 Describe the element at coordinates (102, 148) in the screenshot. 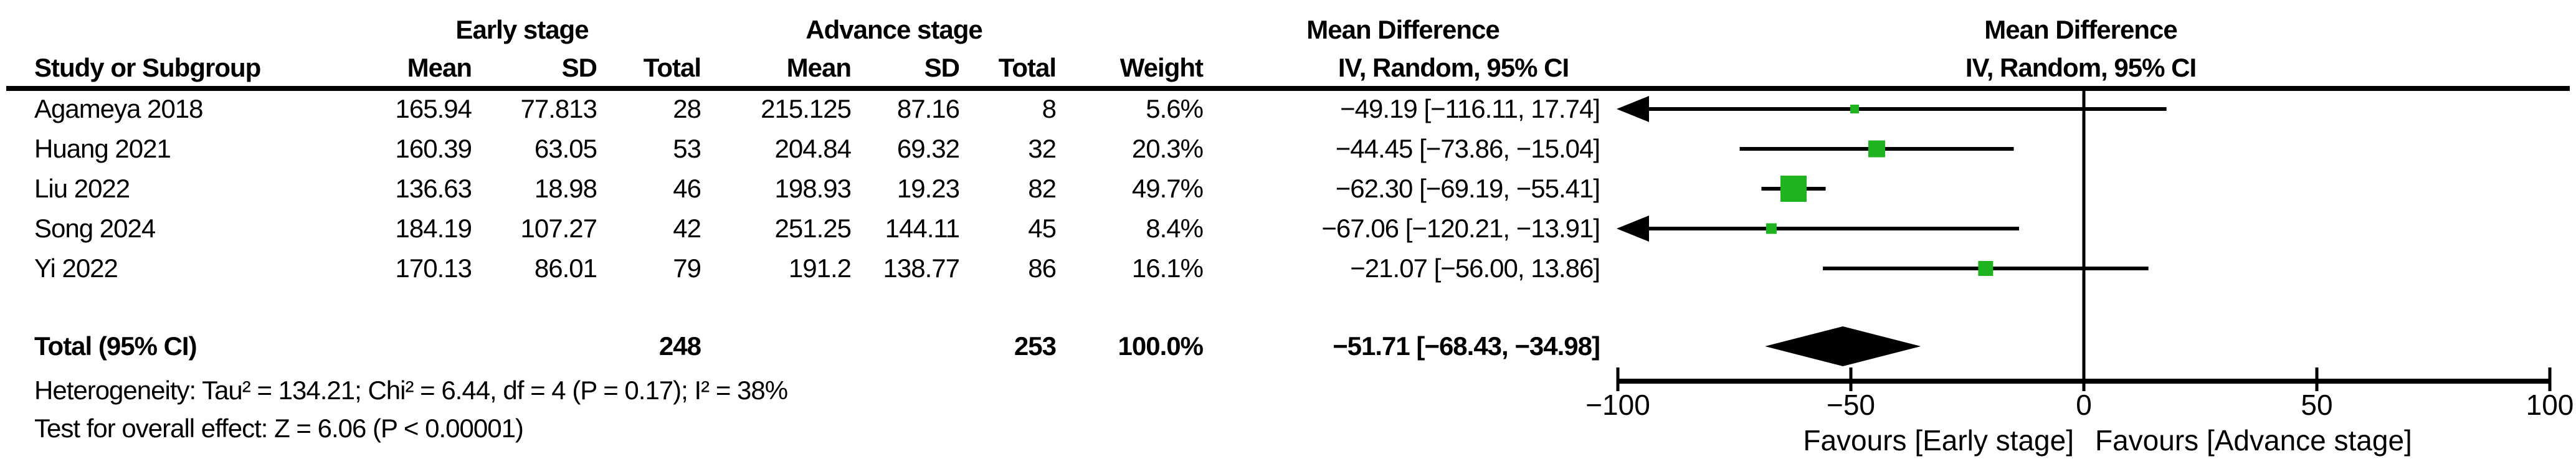

I see `study-name: Huang 2021` at that location.